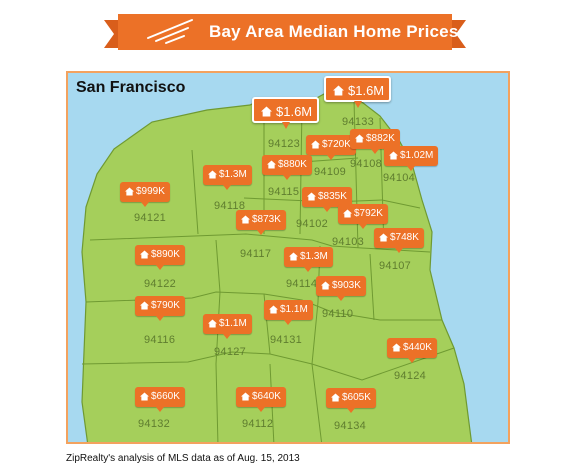 The image size is (569, 472). What do you see at coordinates (312, 224) in the screenshot?
I see `zip-label-94102: 94102` at bounding box center [312, 224].